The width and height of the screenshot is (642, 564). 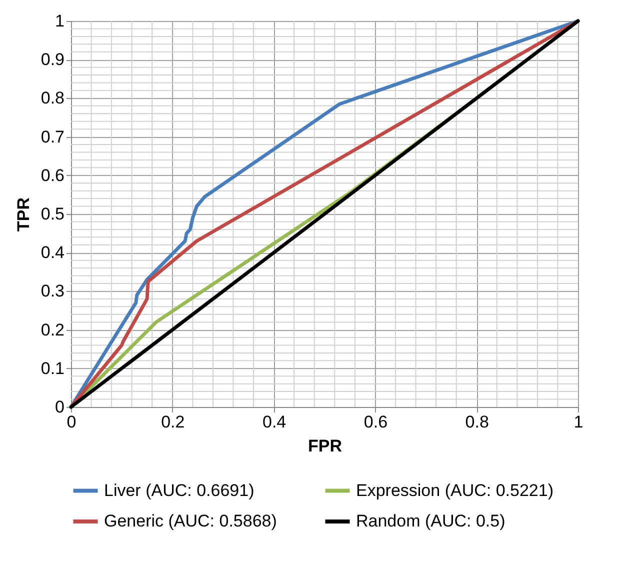 What do you see at coordinates (455, 490) in the screenshot?
I see `legend-label: Expression (AUC: 0.5221)` at bounding box center [455, 490].